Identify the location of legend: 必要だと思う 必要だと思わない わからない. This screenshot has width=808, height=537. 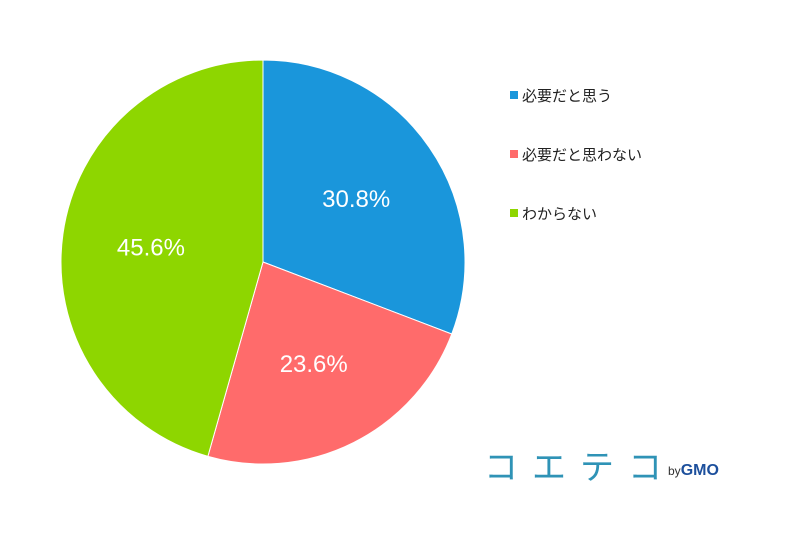
(576, 172).